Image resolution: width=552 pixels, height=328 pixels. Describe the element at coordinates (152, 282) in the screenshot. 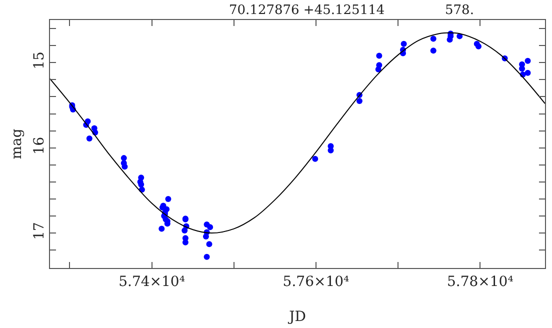

I see `x-tick-label: 5.74×10⁴` at that location.